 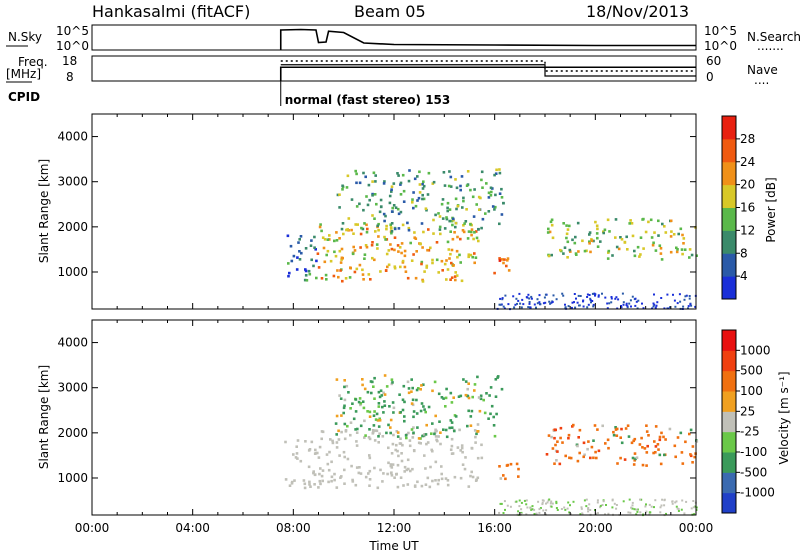 What do you see at coordinates (492, 239) in the screenshot?
I see `power-data` at bounding box center [492, 239].